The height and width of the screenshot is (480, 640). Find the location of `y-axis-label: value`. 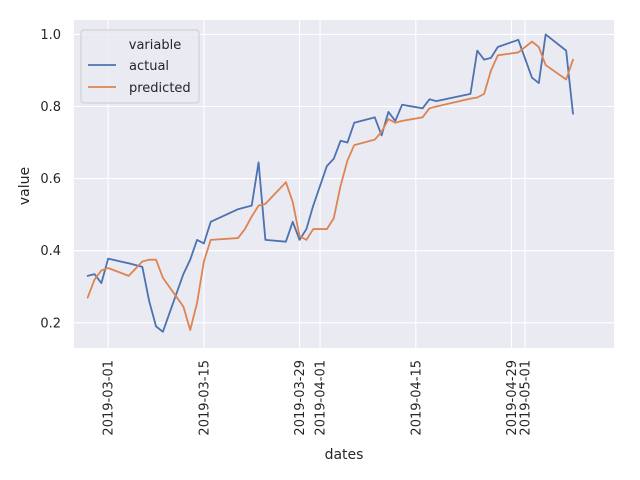

y-axis-label: value is located at coordinates (25, 186).